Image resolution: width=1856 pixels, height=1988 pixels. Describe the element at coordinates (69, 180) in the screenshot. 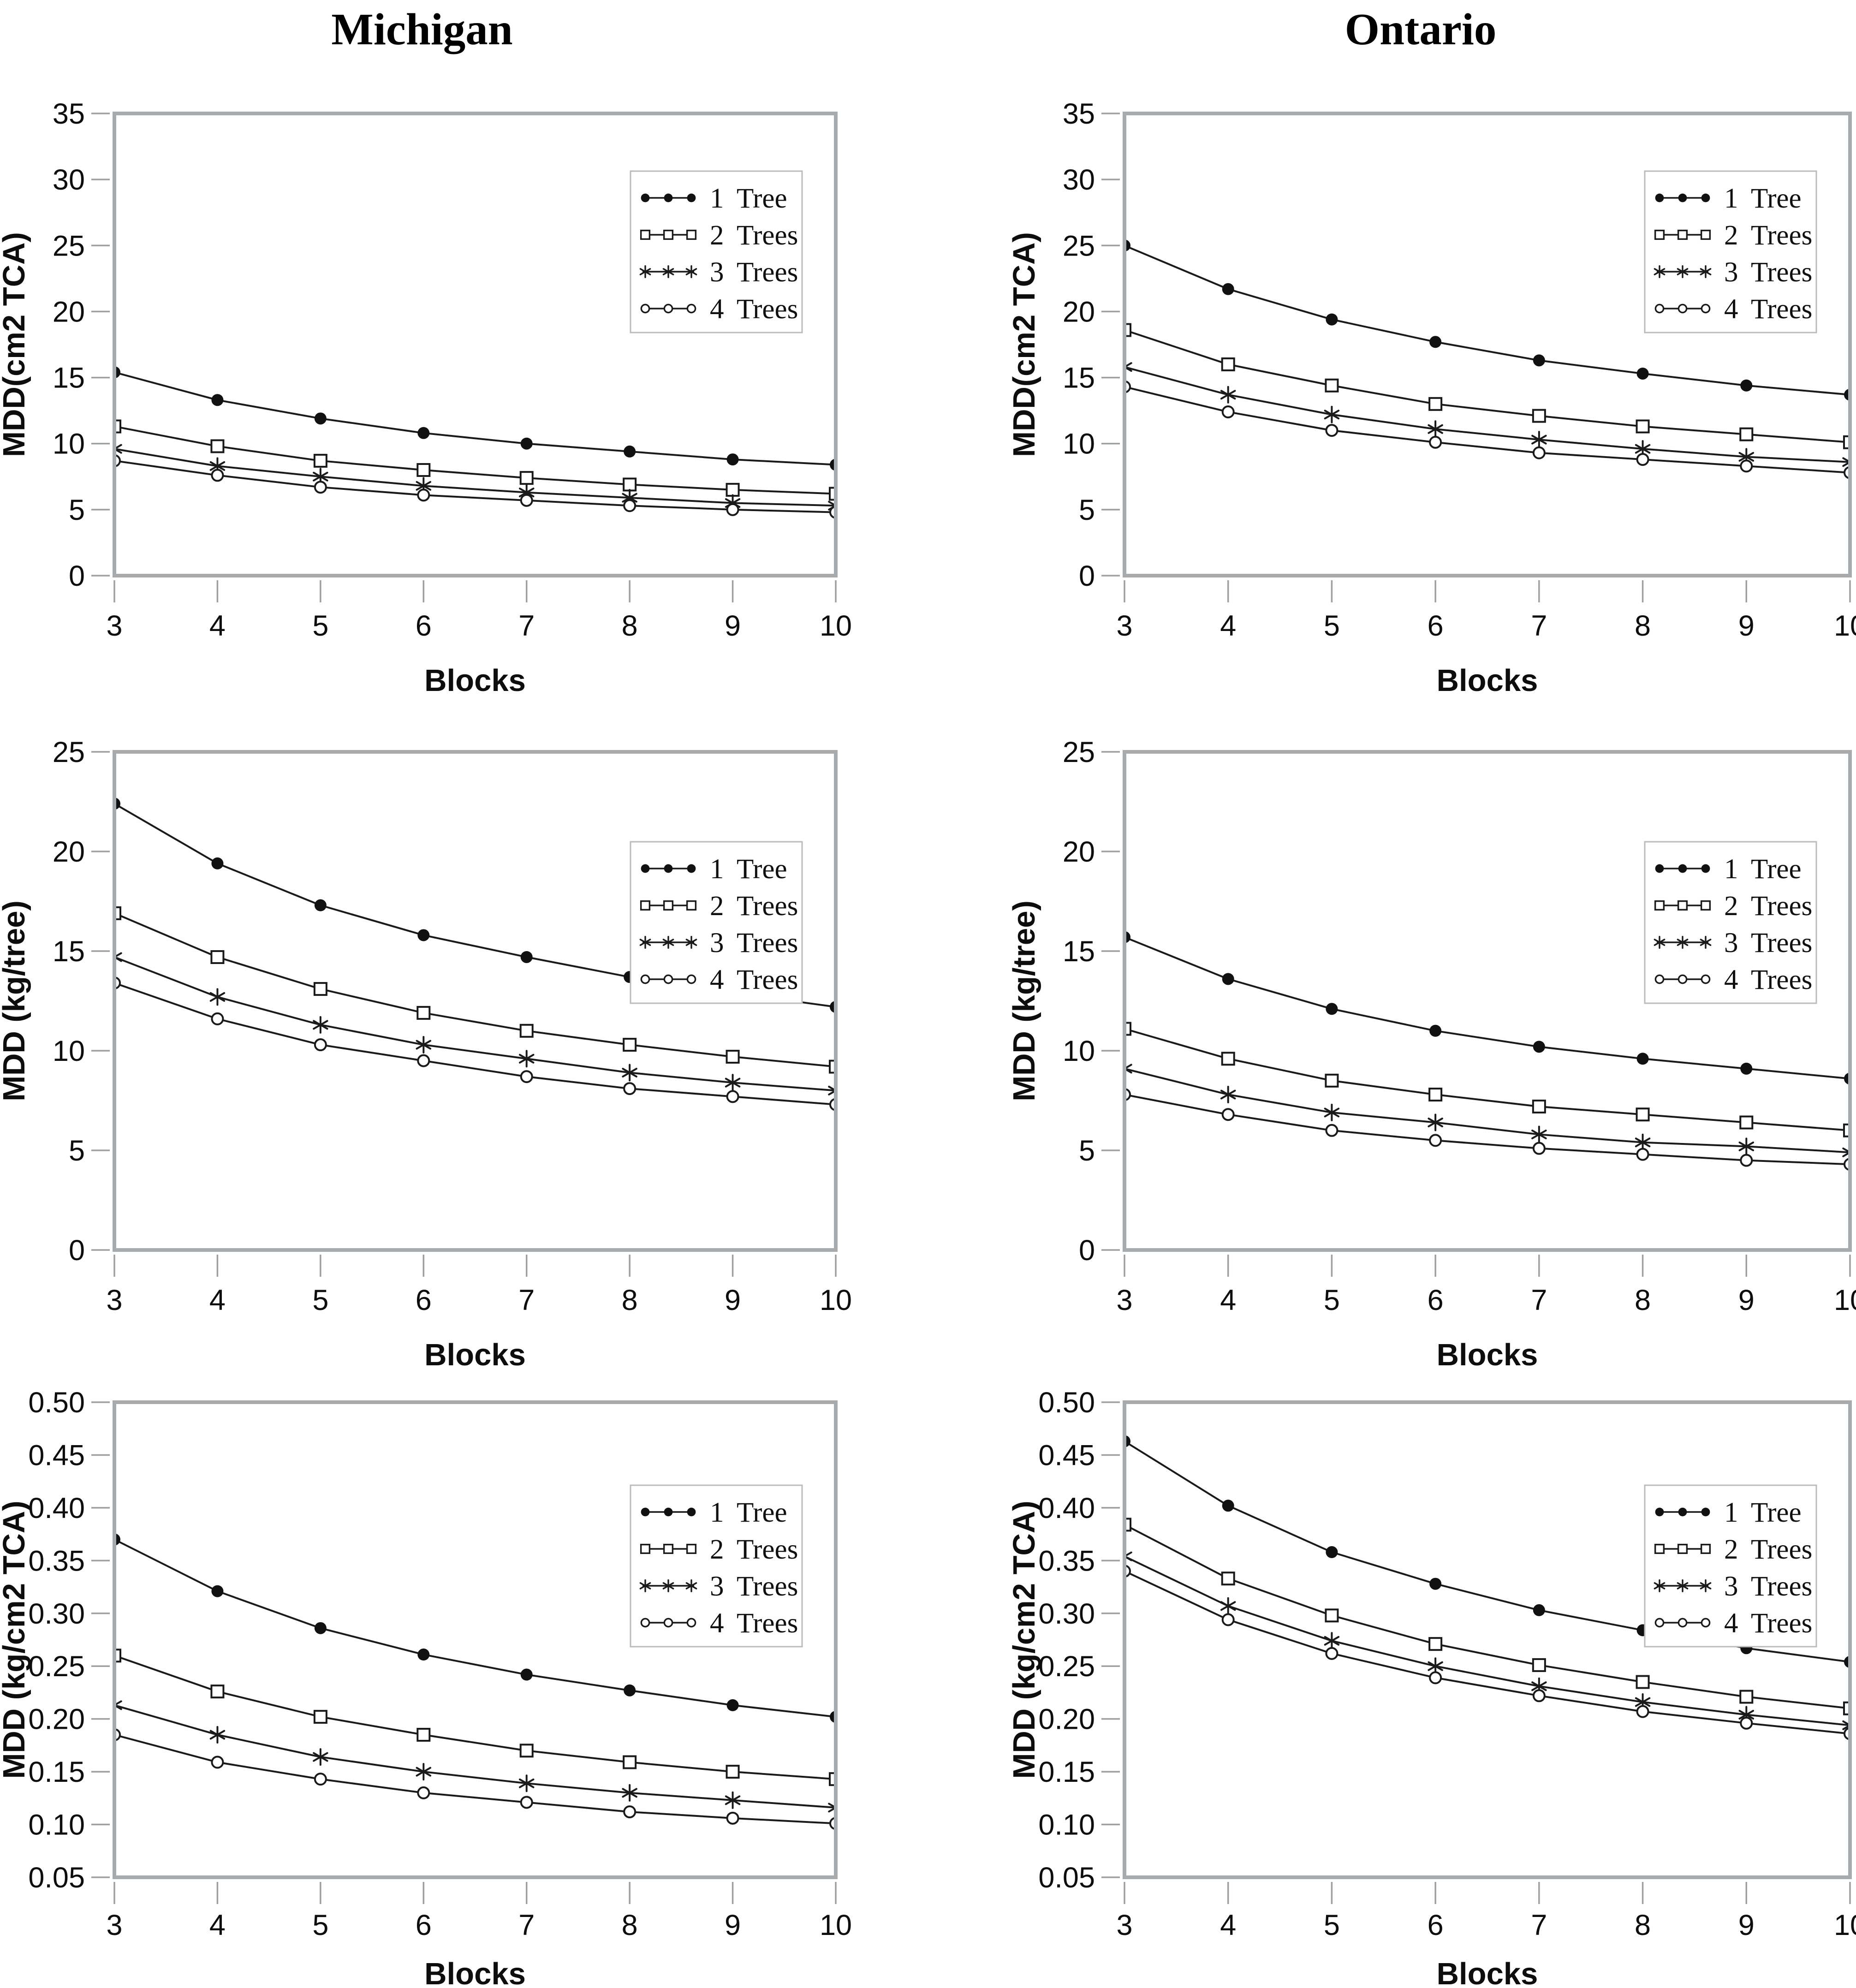

I see `y-tick-label: 30` at that location.